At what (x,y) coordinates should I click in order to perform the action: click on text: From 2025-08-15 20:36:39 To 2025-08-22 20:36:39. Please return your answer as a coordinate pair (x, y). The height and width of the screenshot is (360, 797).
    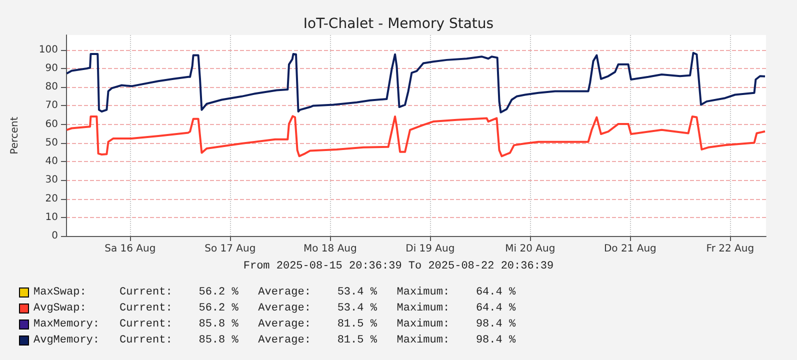
    Looking at the image, I should click on (398, 266).